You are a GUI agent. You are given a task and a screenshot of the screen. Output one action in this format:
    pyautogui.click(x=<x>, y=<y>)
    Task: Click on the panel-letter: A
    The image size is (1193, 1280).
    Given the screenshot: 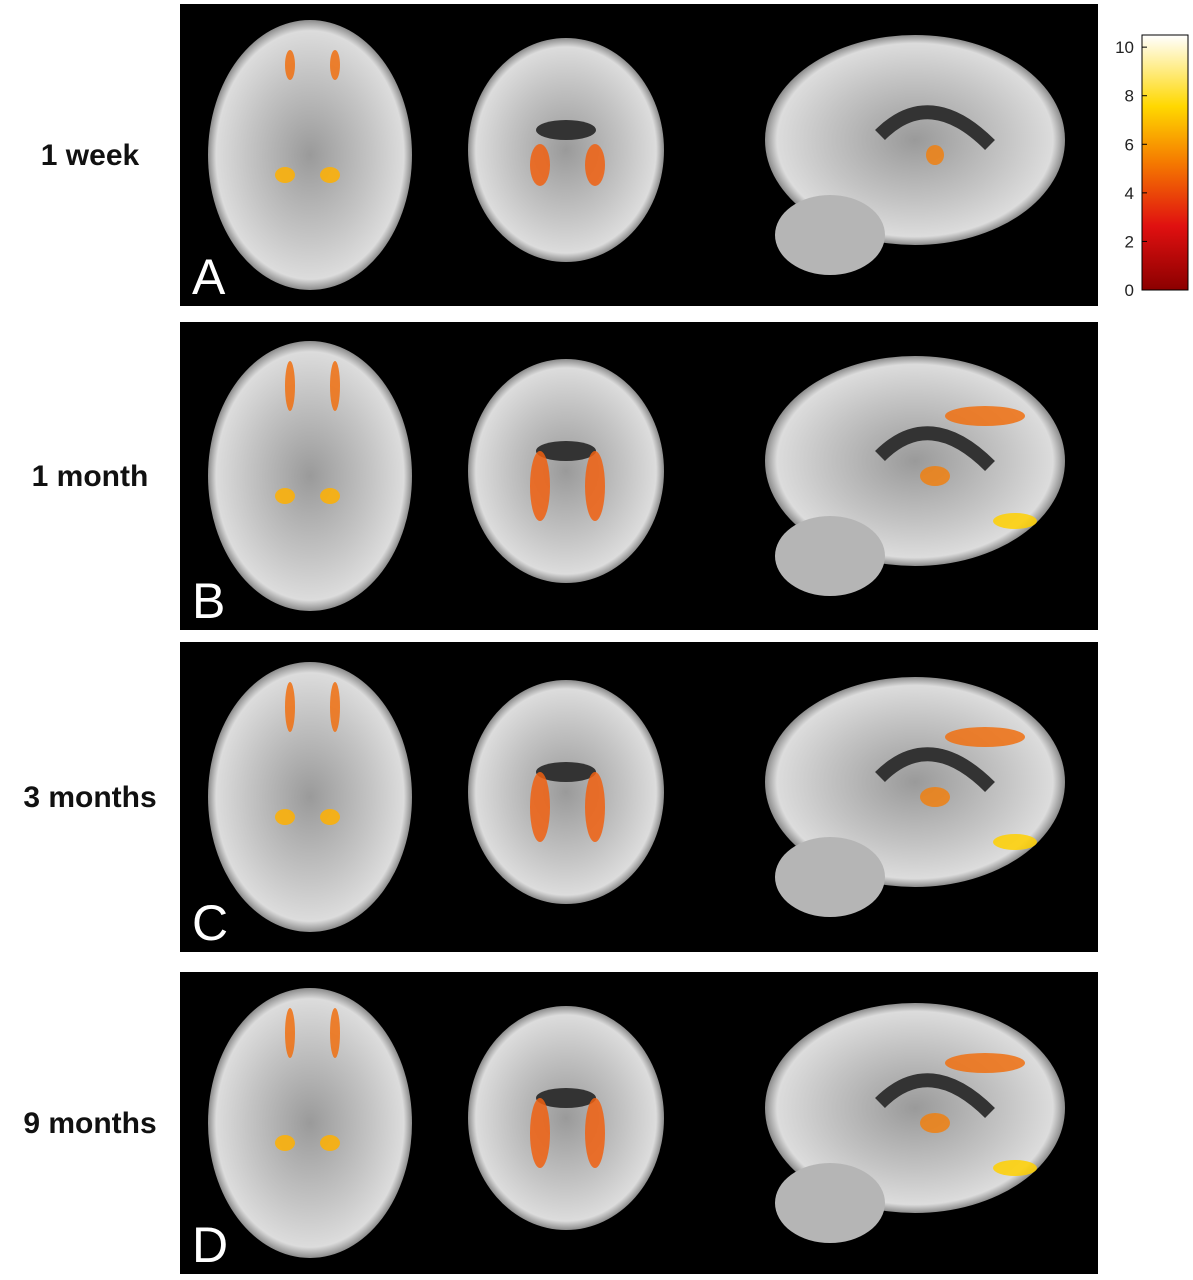 What is the action you would take?
    pyautogui.click(x=209, y=277)
    